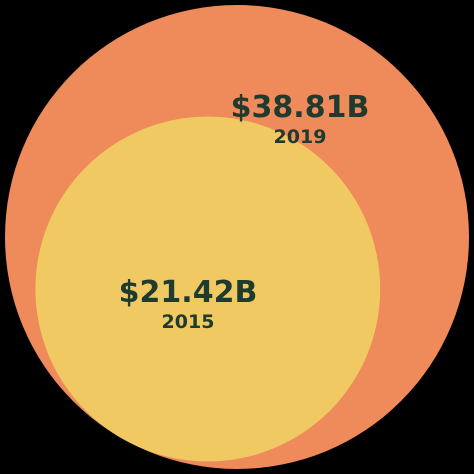  Describe the element at coordinates (300, 107) in the screenshot. I see `value-label-2019: $38.81B` at that location.